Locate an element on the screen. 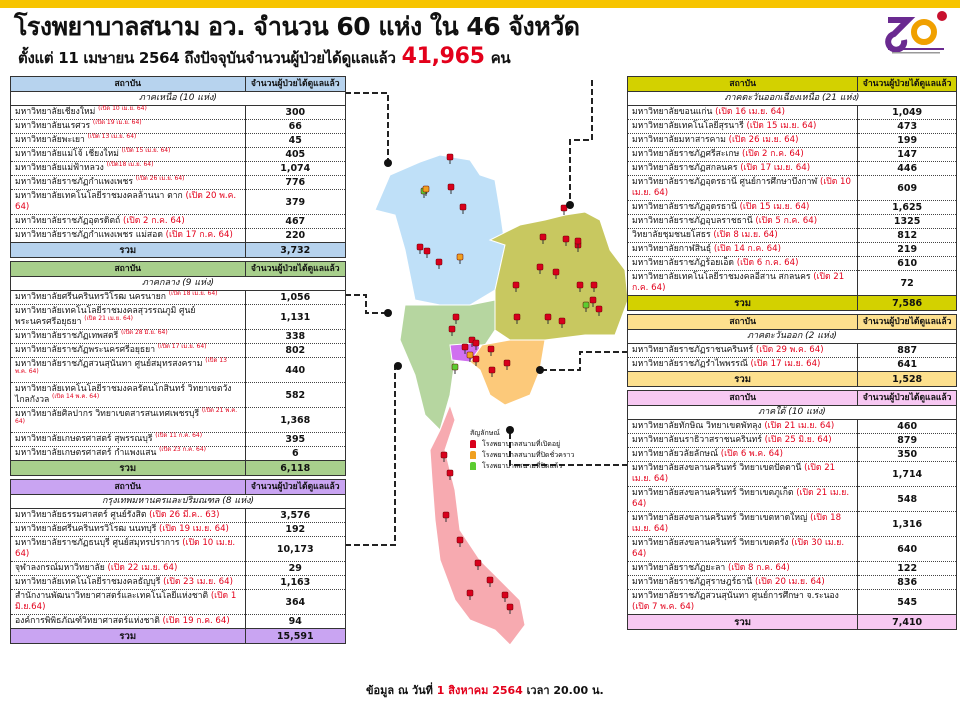 Image resolution: width=960 pixels, height=720 pixels. opened-date: (เปิด 20 เม.ย. 64) is located at coordinates (789, 582).